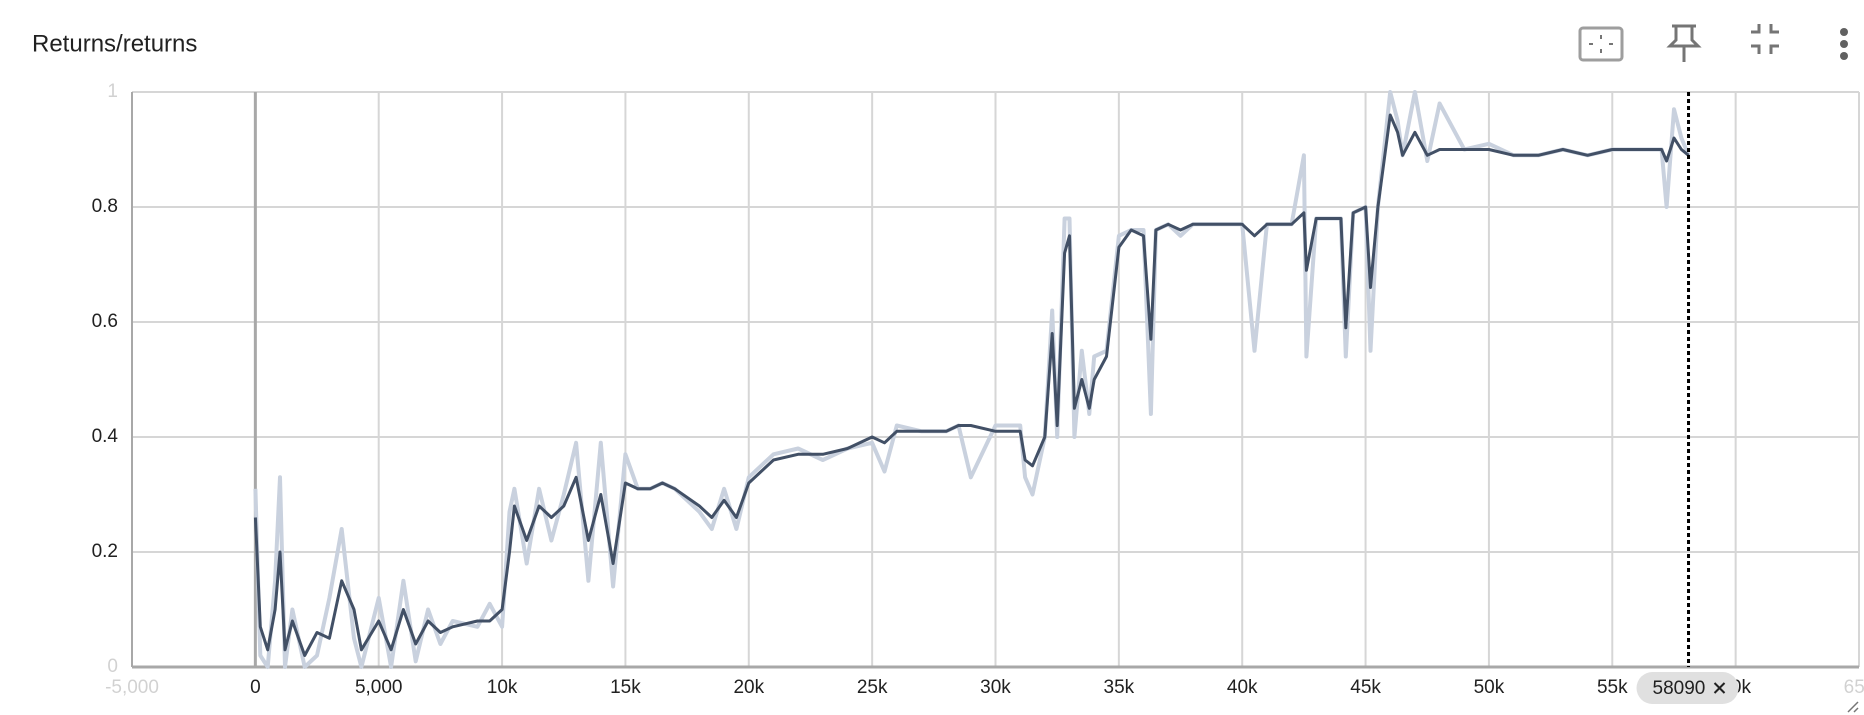  Describe the element at coordinates (1765, 39) in the screenshot. I see `collapse-button` at that location.